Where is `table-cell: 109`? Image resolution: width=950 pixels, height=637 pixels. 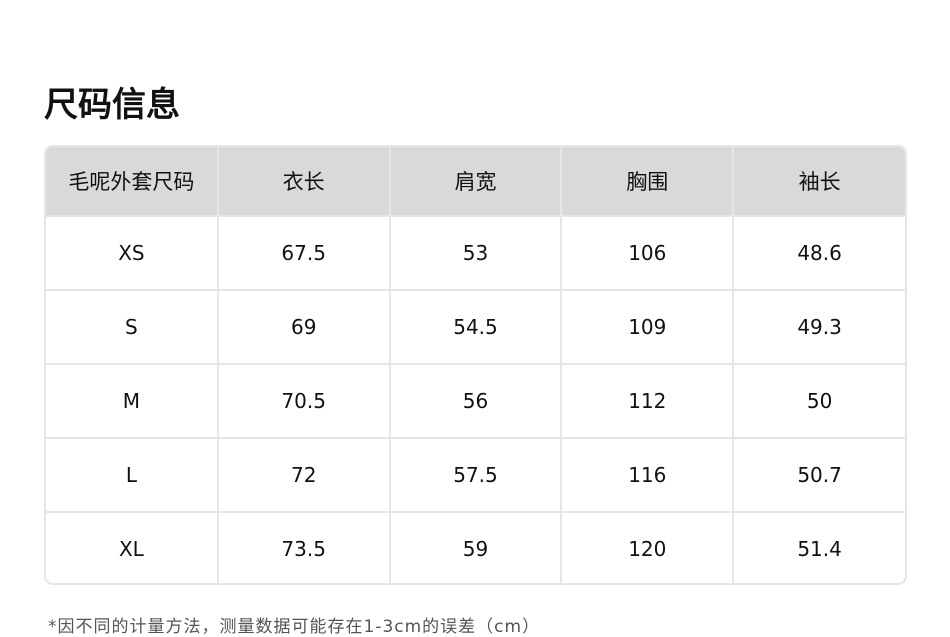 table-cell: 109 is located at coordinates (648, 327).